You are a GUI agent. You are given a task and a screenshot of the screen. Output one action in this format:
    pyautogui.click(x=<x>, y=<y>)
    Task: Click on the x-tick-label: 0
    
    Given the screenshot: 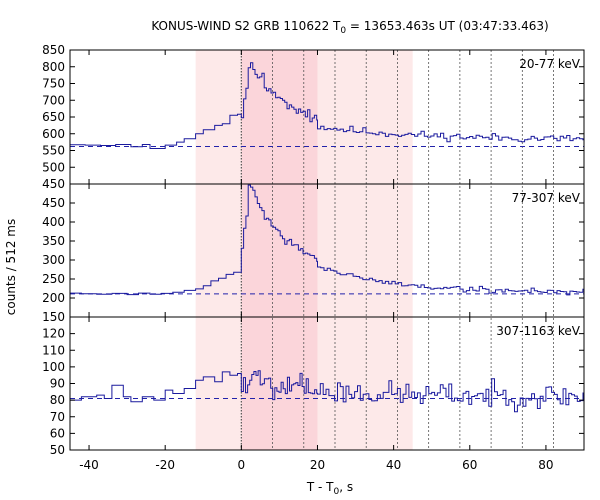 What is the action you would take?
    pyautogui.click(x=242, y=465)
    